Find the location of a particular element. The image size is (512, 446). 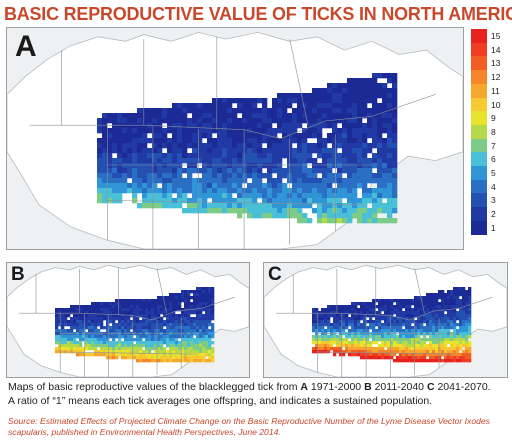

map-b is located at coordinates (128, 320).